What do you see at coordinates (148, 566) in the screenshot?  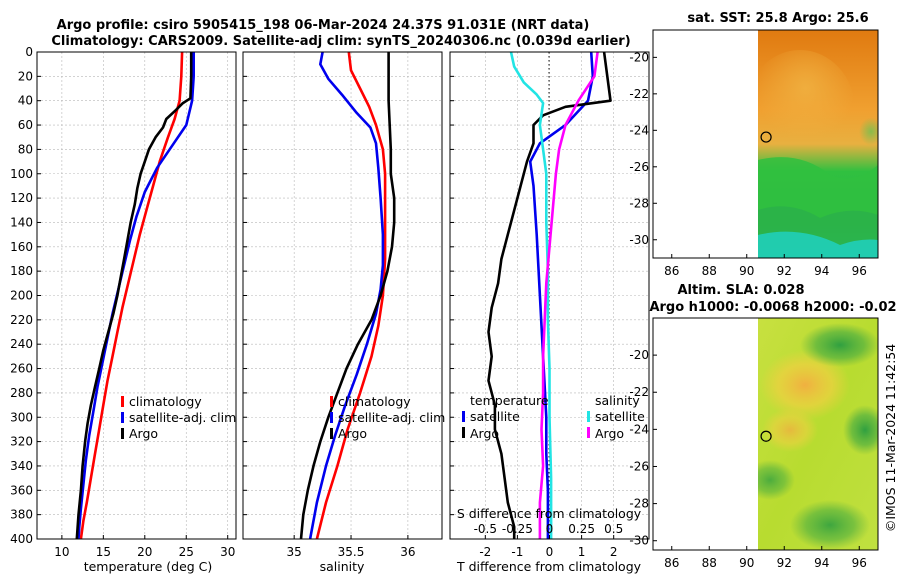 I see `temperature-x-label: temperature (deg C)` at bounding box center [148, 566].